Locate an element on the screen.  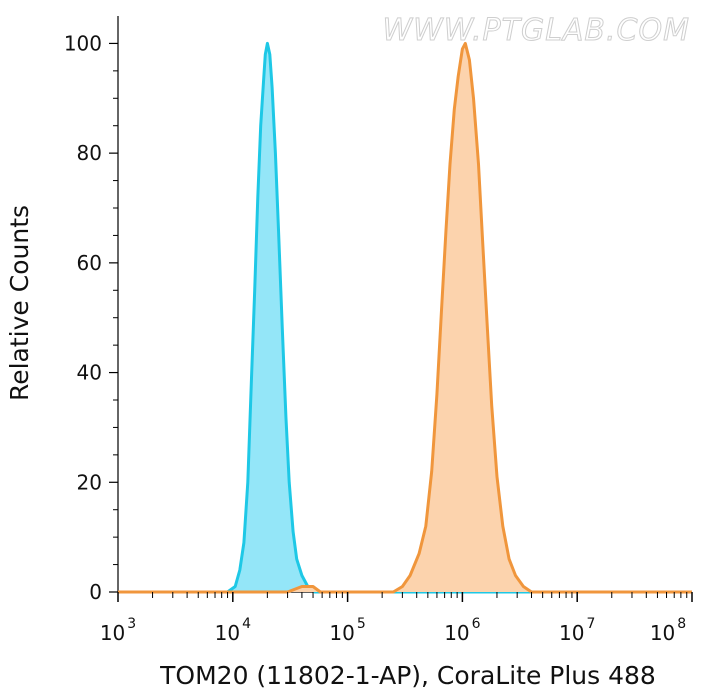
x-tick-label: 10 4 is located at coordinates (233, 630).